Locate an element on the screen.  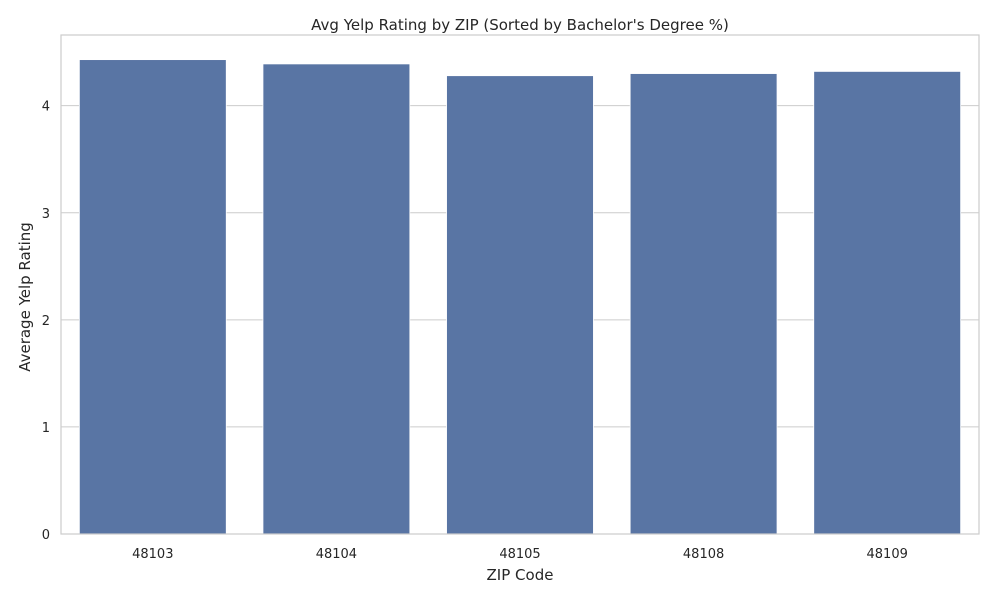
y-tick-label: 2 is located at coordinates (46, 321).